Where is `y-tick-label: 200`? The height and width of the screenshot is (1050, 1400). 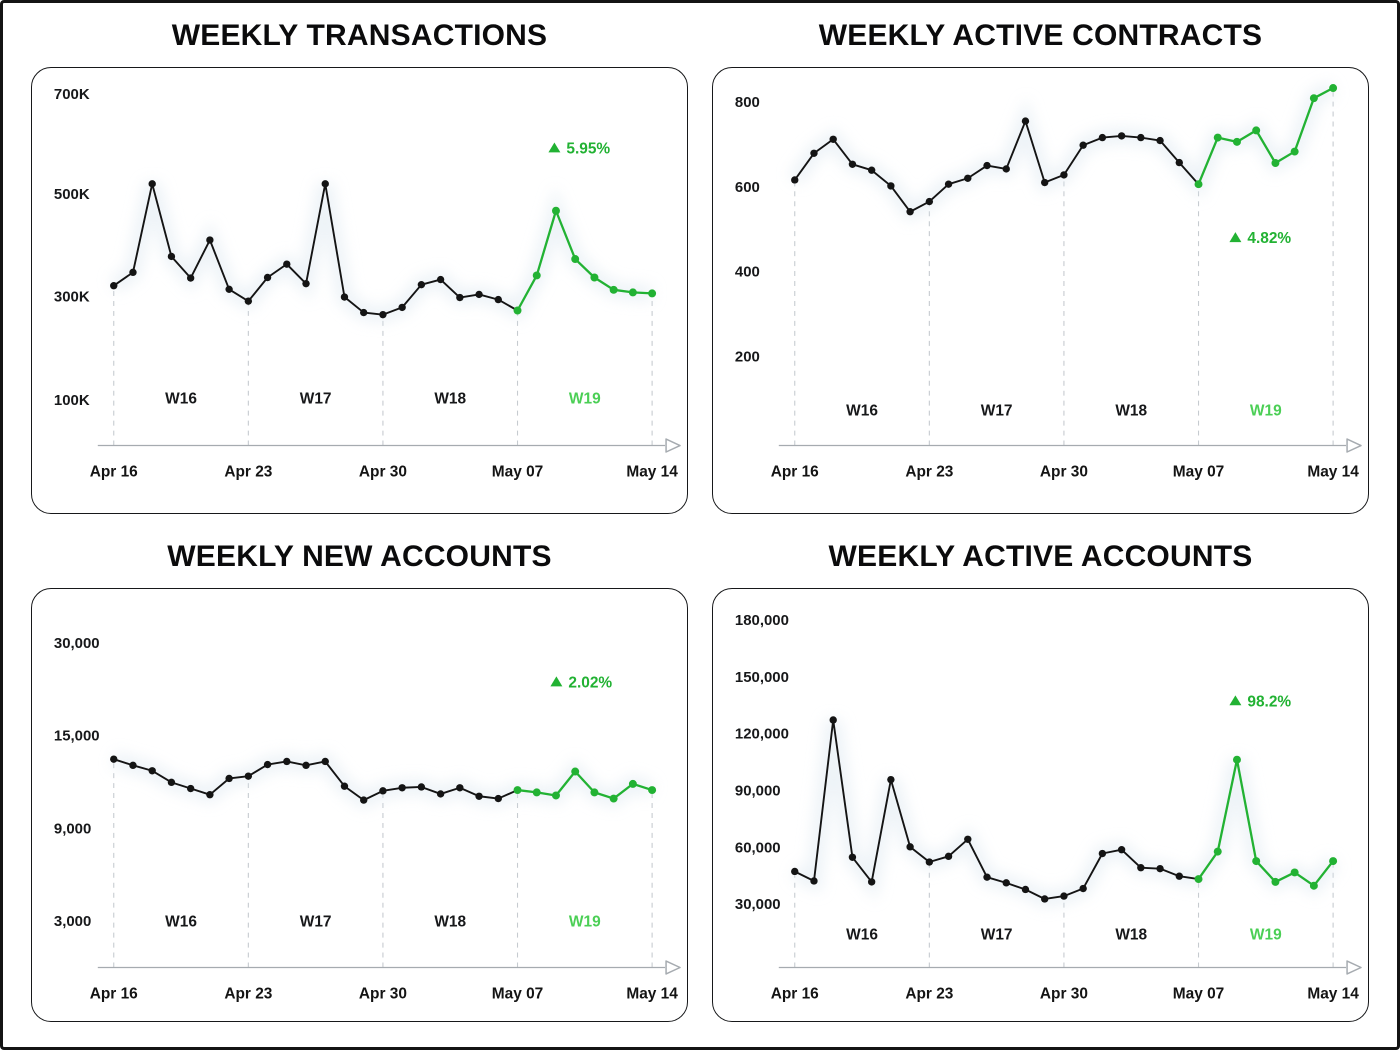
y-tick-label: 200 is located at coordinates (747, 356).